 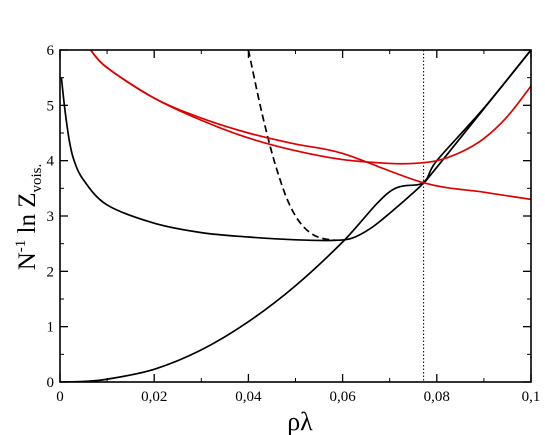 I want to click on y-axis-title-sup: -1, so click(x=21, y=246).